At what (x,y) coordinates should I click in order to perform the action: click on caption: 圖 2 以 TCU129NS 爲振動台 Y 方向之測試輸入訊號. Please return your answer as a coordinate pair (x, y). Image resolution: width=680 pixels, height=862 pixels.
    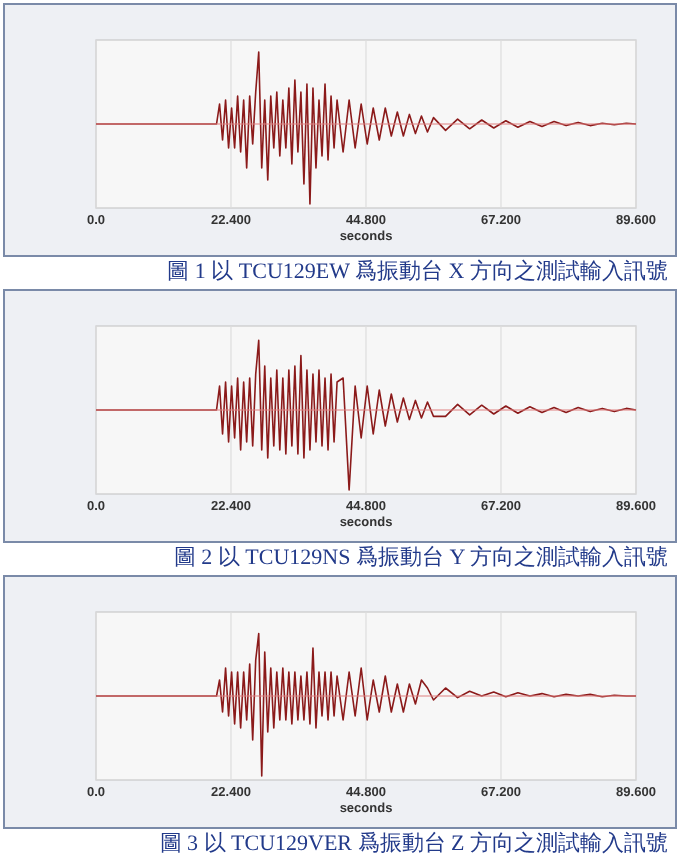
    Looking at the image, I should click on (420, 557).